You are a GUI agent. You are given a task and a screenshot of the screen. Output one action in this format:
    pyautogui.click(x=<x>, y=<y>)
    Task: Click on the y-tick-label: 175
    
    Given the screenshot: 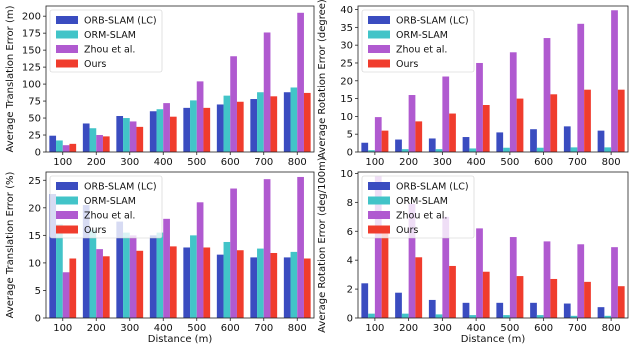 What is the action you would take?
    pyautogui.click(x=31, y=34)
    